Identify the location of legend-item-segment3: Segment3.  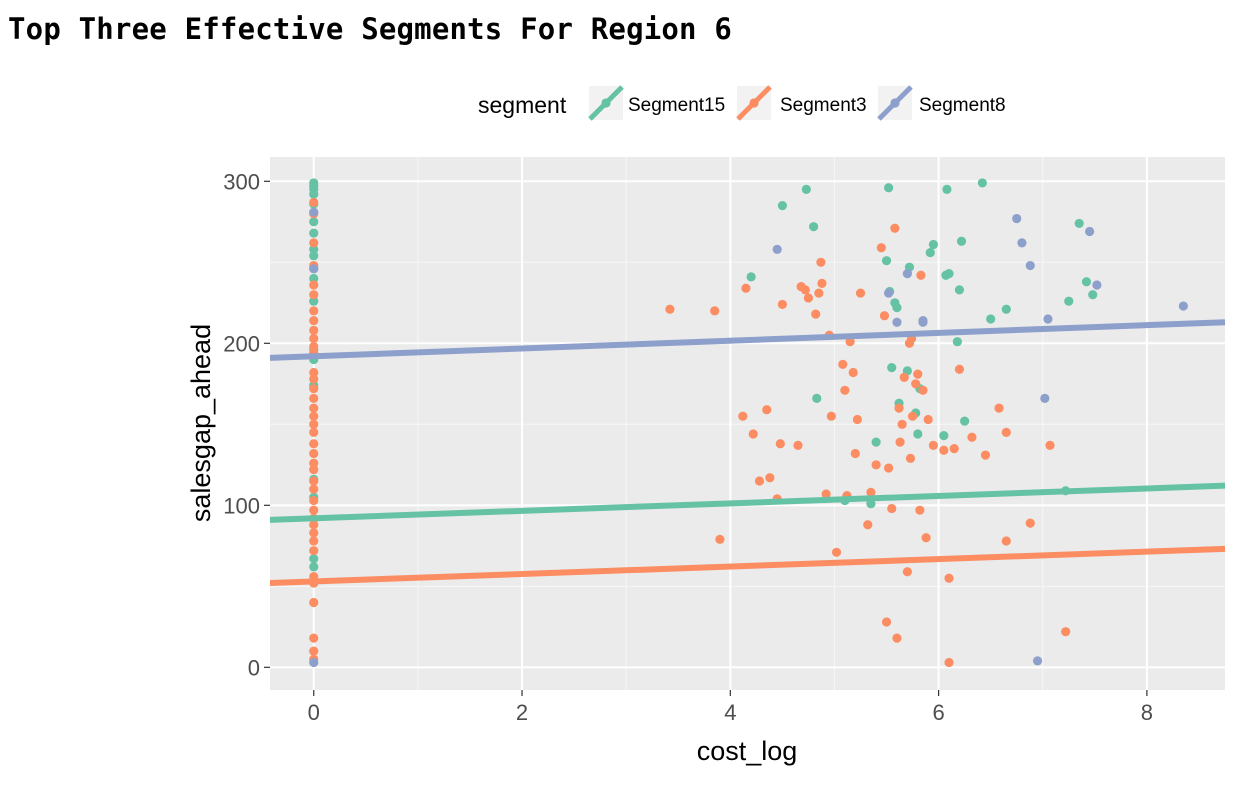
(801, 103).